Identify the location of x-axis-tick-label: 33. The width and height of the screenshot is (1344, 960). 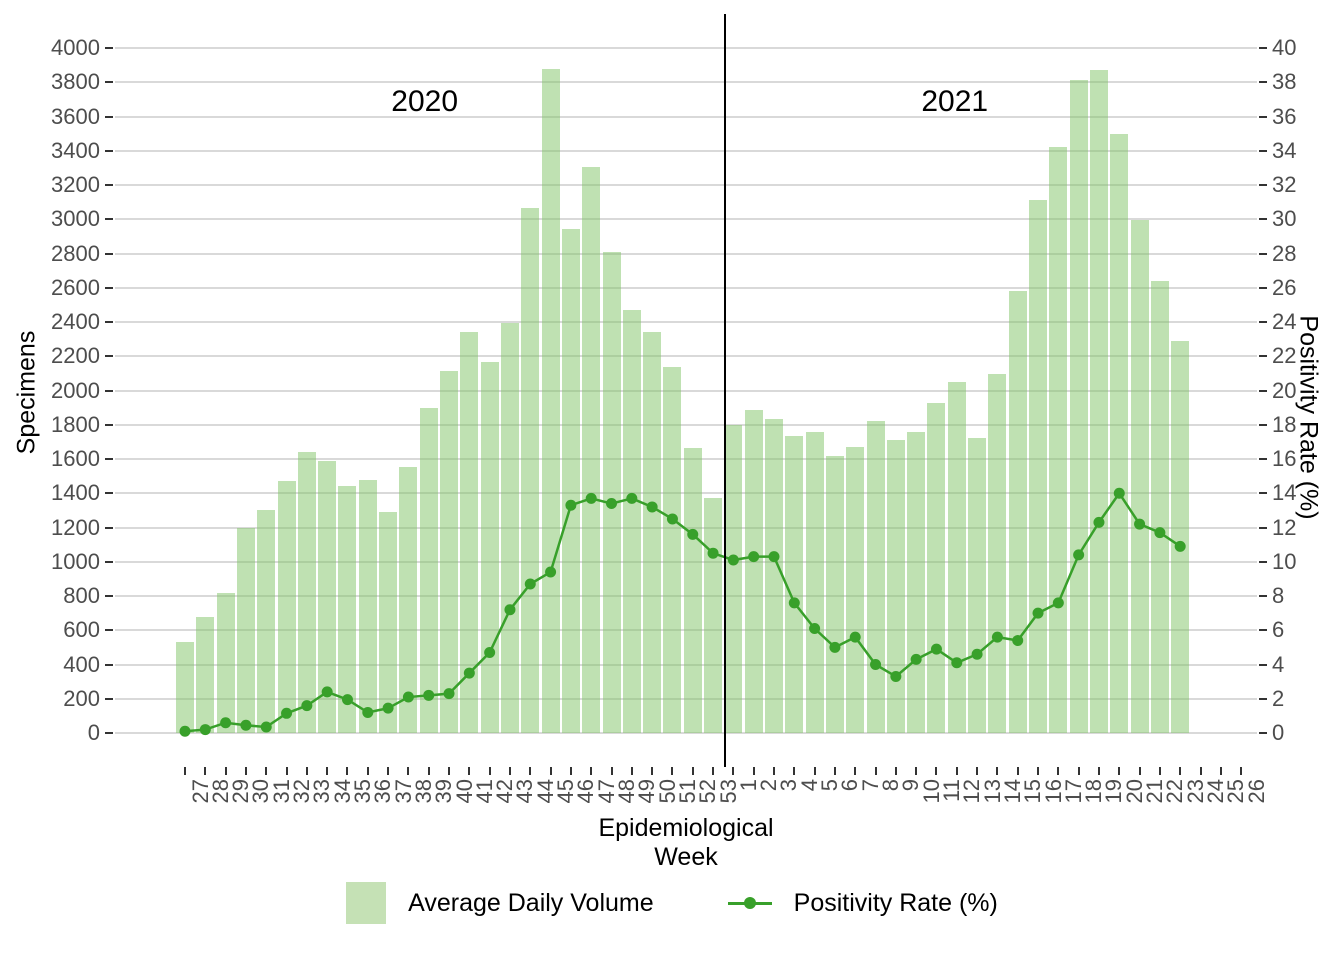
(322, 791).